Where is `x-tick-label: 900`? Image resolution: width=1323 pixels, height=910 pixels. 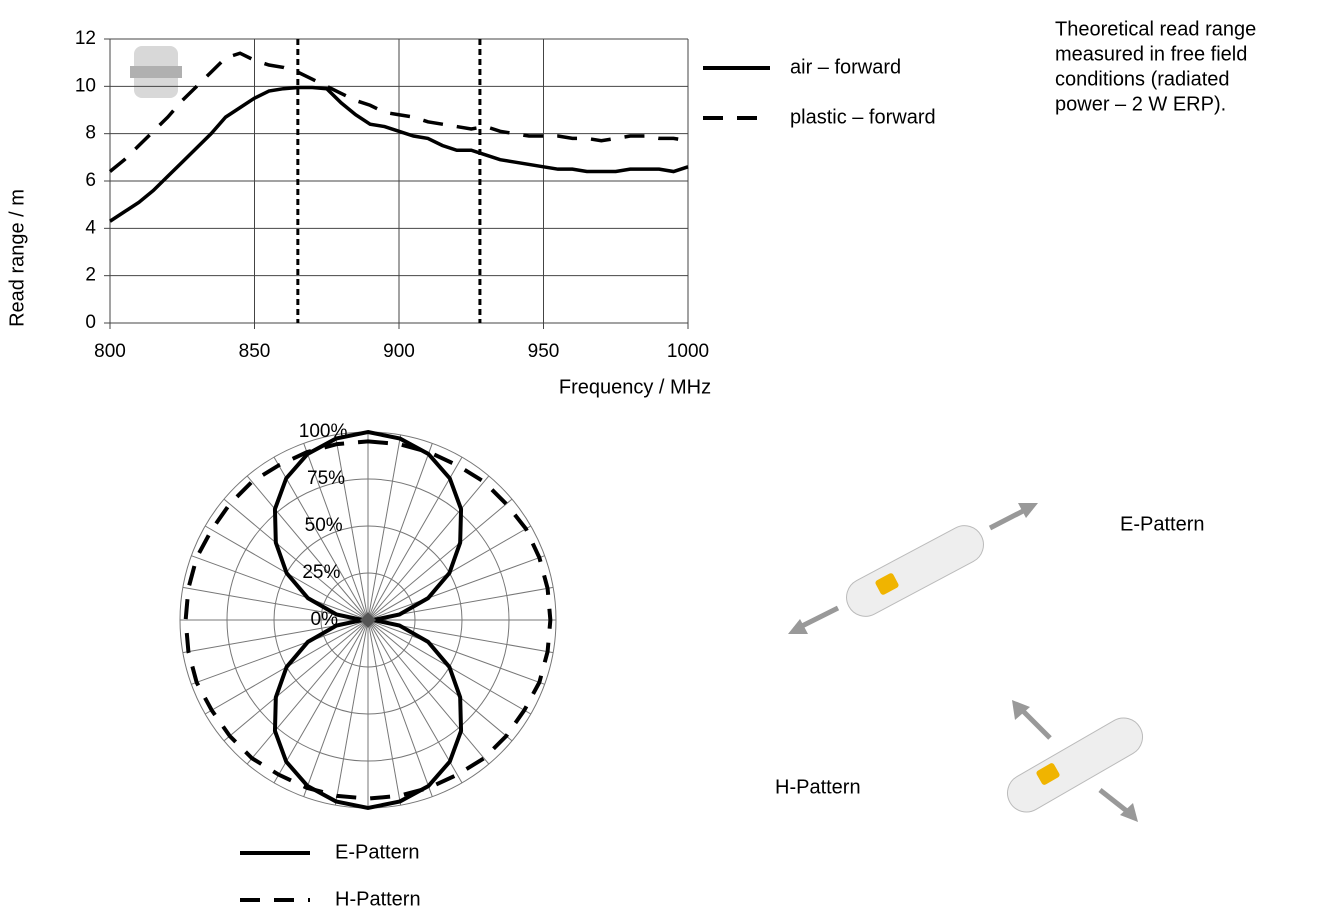 x-tick-label: 900 is located at coordinates (399, 351).